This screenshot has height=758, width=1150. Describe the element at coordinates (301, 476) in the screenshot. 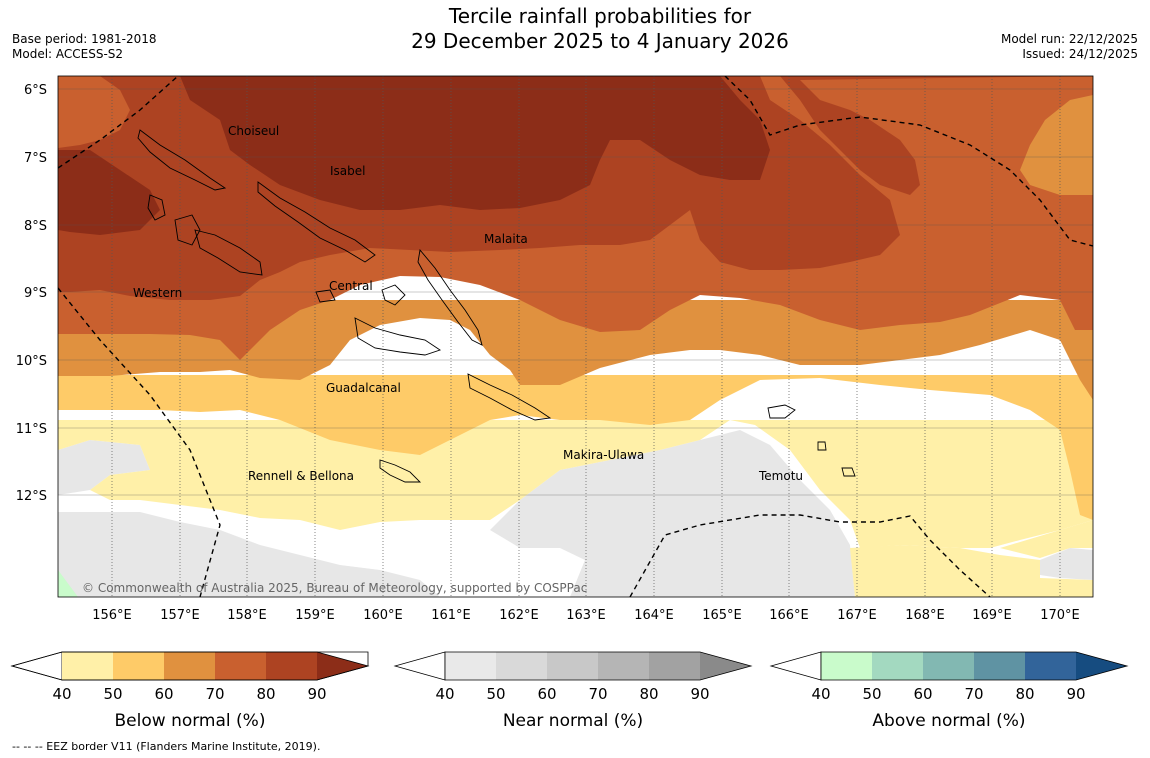

I see `region-label-rennell-bellona: Rennell & Bellona` at that location.